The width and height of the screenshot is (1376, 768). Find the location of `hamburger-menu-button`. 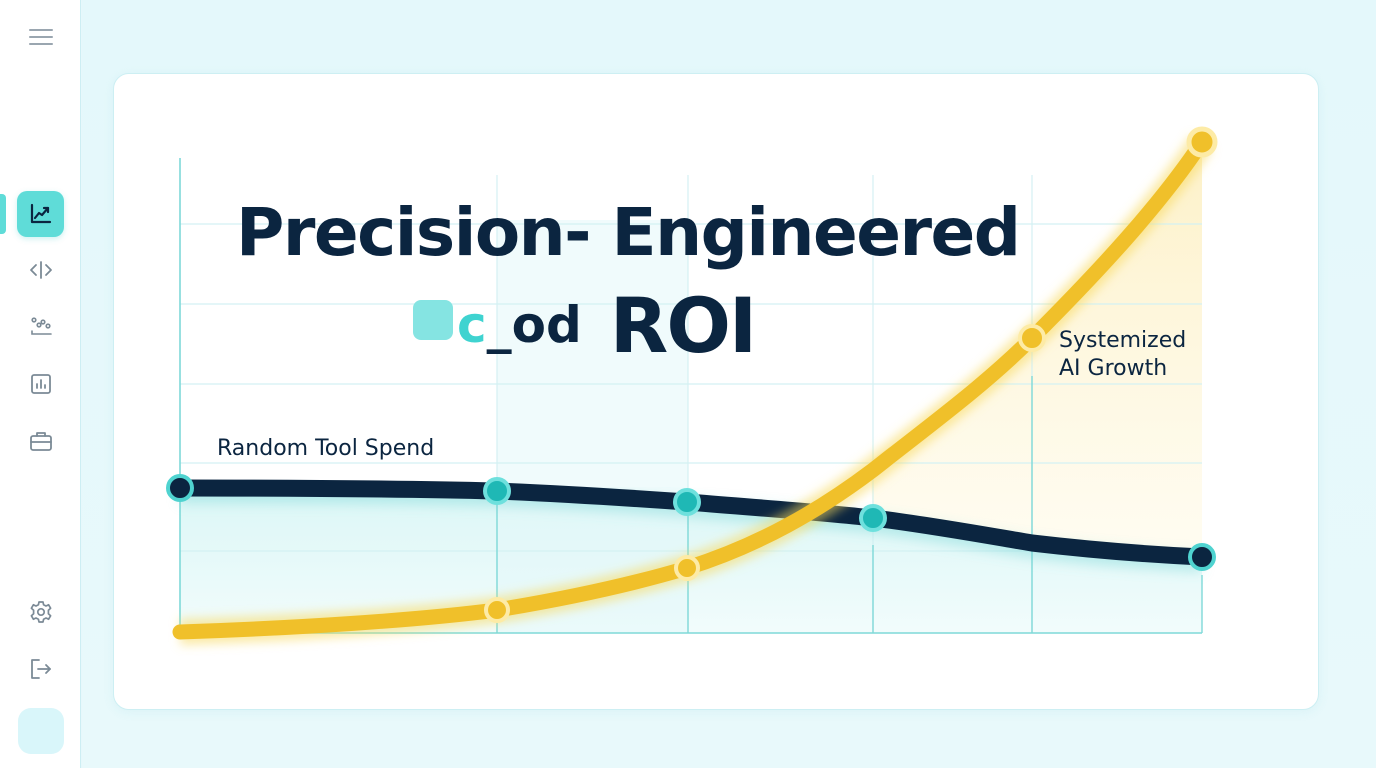

hamburger-menu-button is located at coordinates (40, 37).